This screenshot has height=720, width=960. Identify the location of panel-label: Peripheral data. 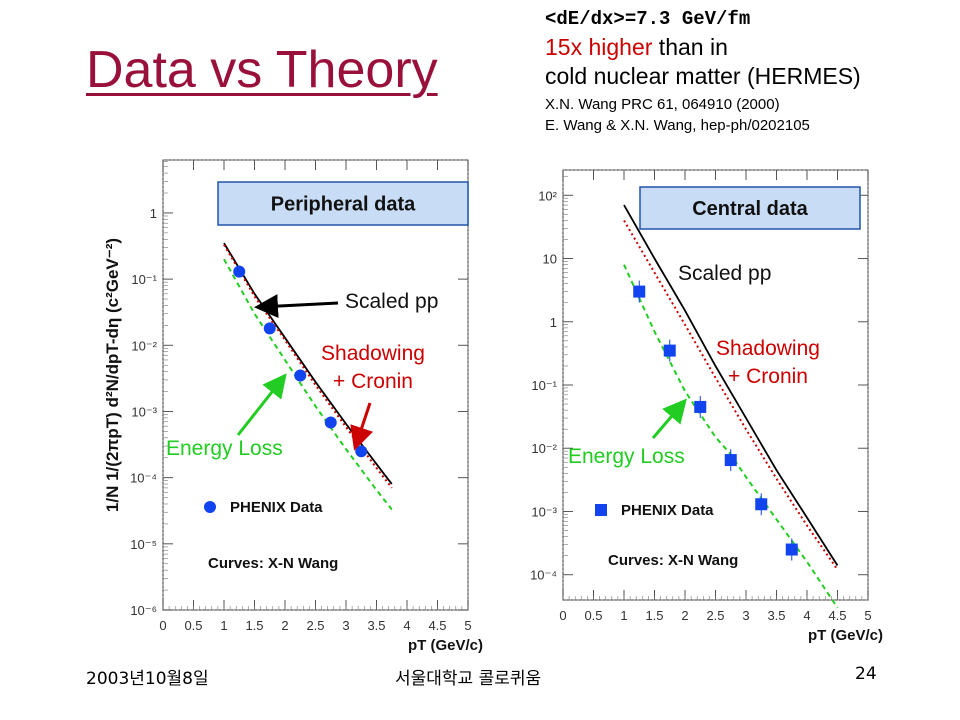
(343, 205).